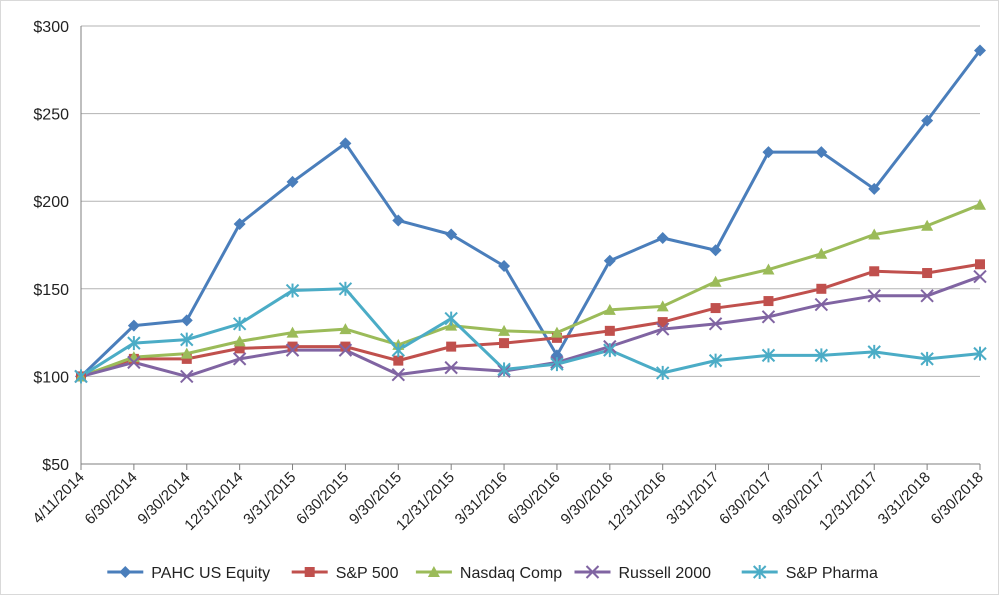  What do you see at coordinates (692, 498) in the screenshot?
I see `x-tick-label: 3/31/2017` at bounding box center [692, 498].